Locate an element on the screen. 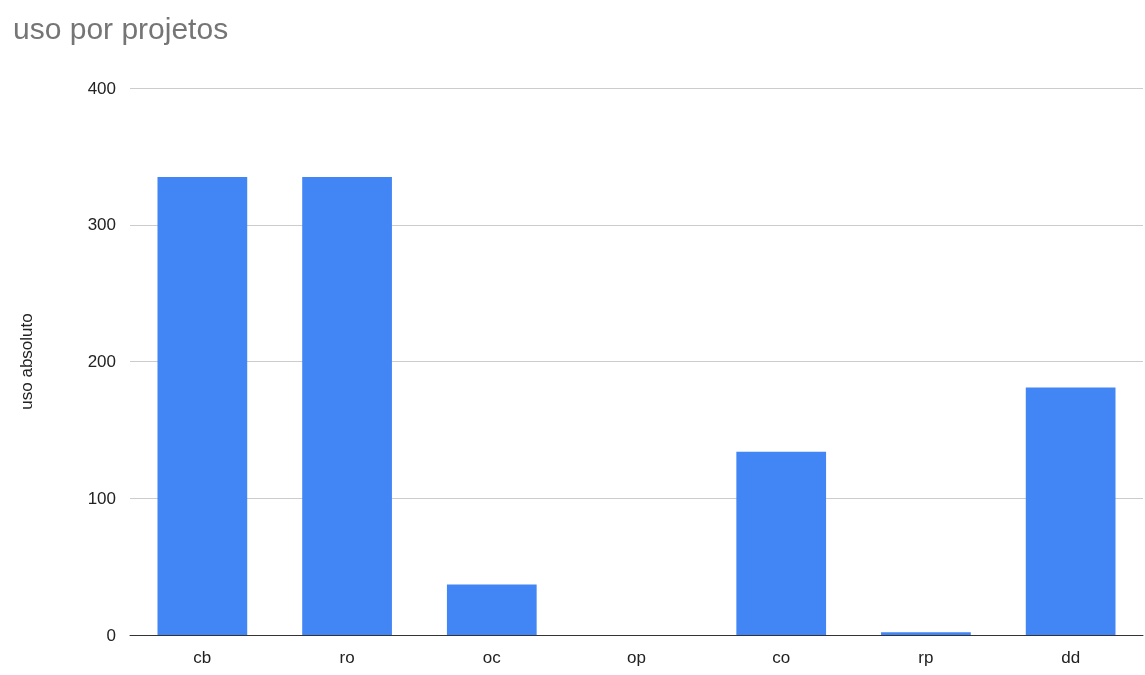 This screenshot has height=675, width=1145. x-tick-label: ro is located at coordinates (347, 657).